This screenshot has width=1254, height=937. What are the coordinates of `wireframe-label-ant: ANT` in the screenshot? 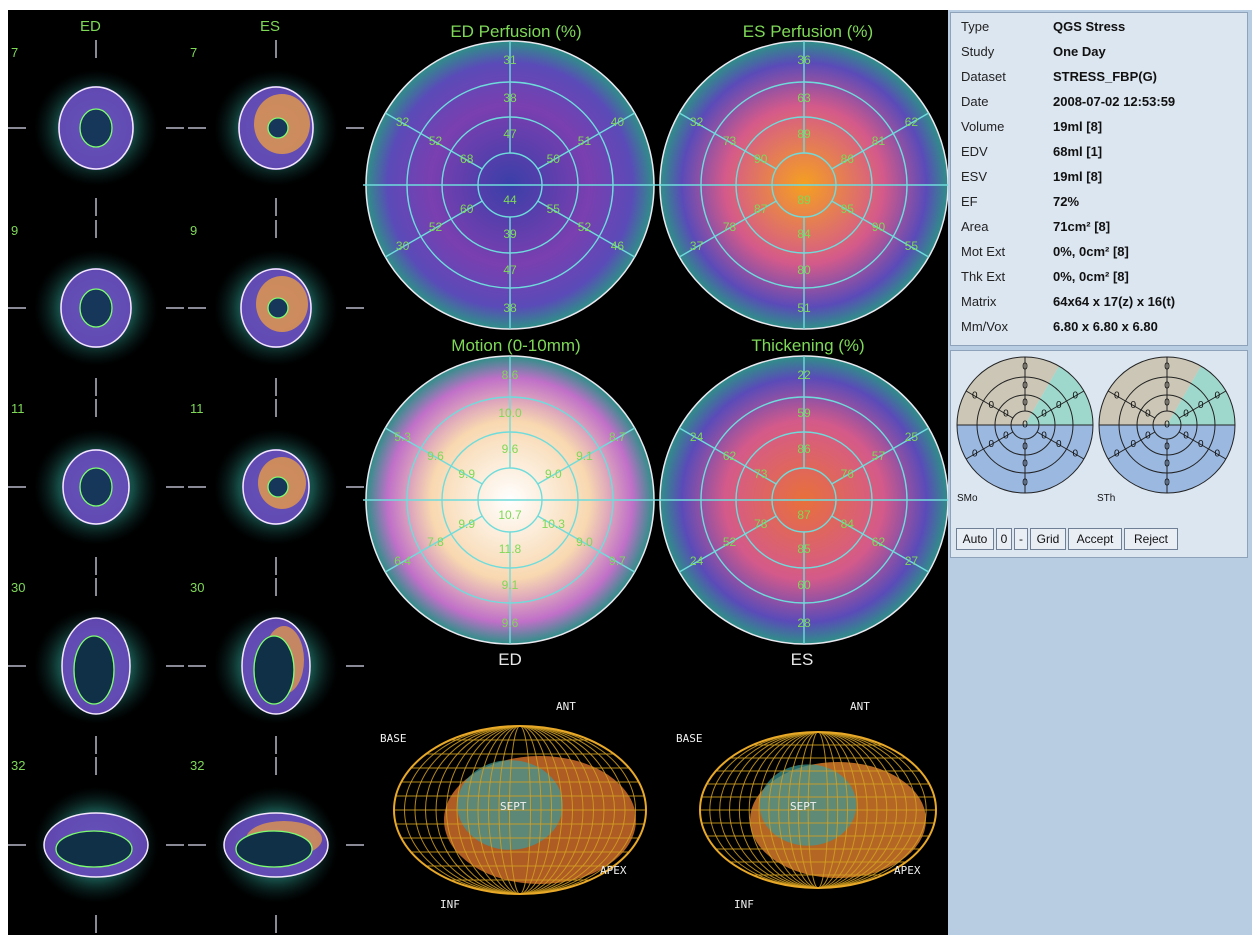 It's located at (566, 706).